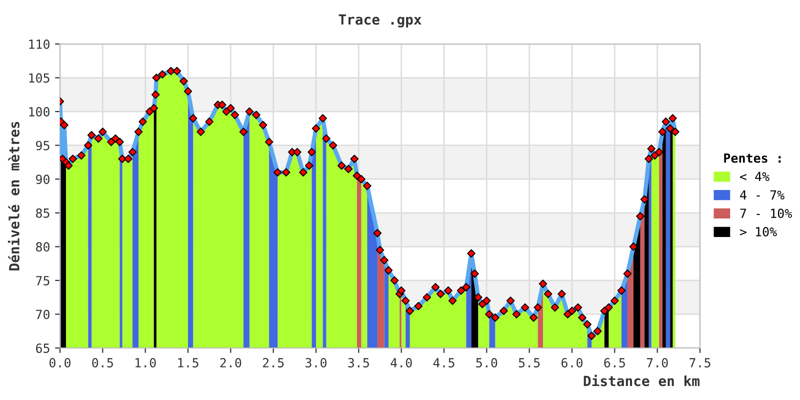 The image size is (800, 400). What do you see at coordinates (614, 363) in the screenshot?
I see `x-tick-label: 6.5` at bounding box center [614, 363].